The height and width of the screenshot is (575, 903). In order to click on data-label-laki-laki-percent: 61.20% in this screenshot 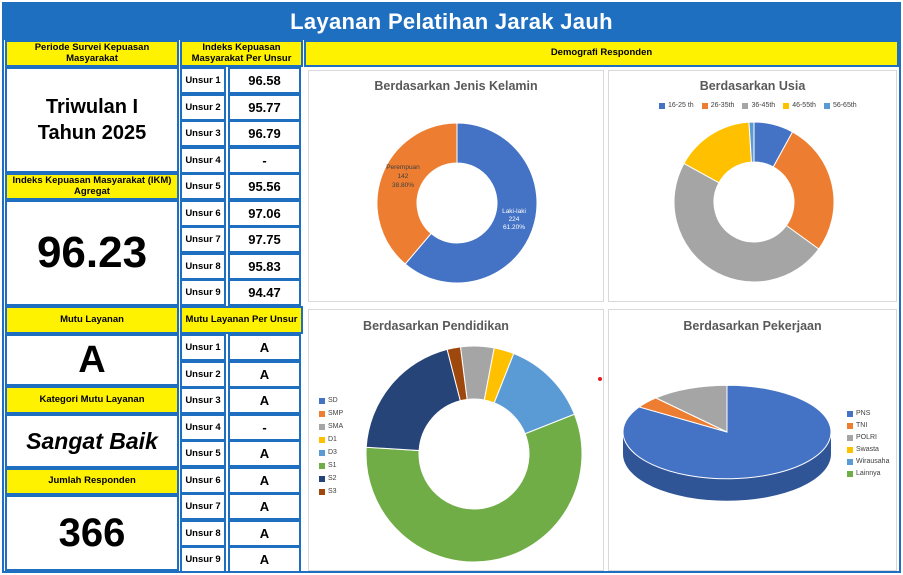, I will do `click(514, 227)`.